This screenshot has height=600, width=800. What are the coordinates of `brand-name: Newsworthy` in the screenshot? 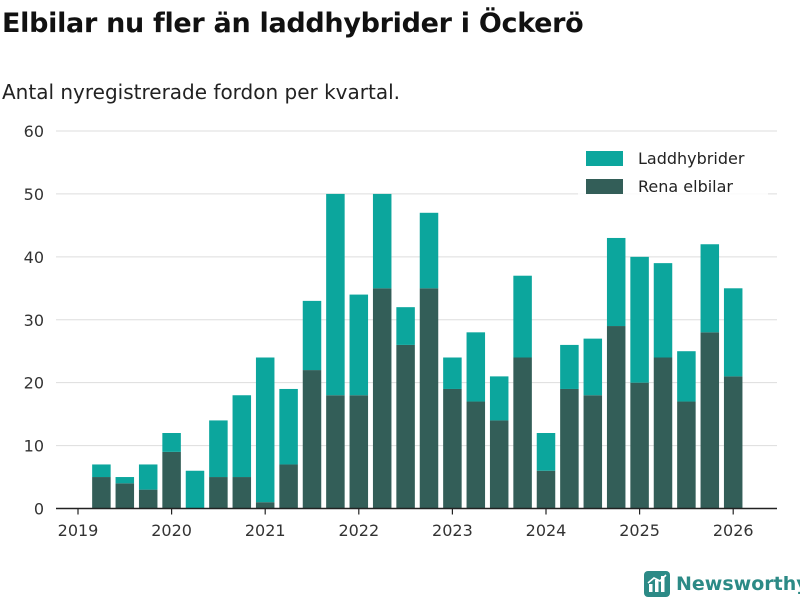 It's located at (738, 584).